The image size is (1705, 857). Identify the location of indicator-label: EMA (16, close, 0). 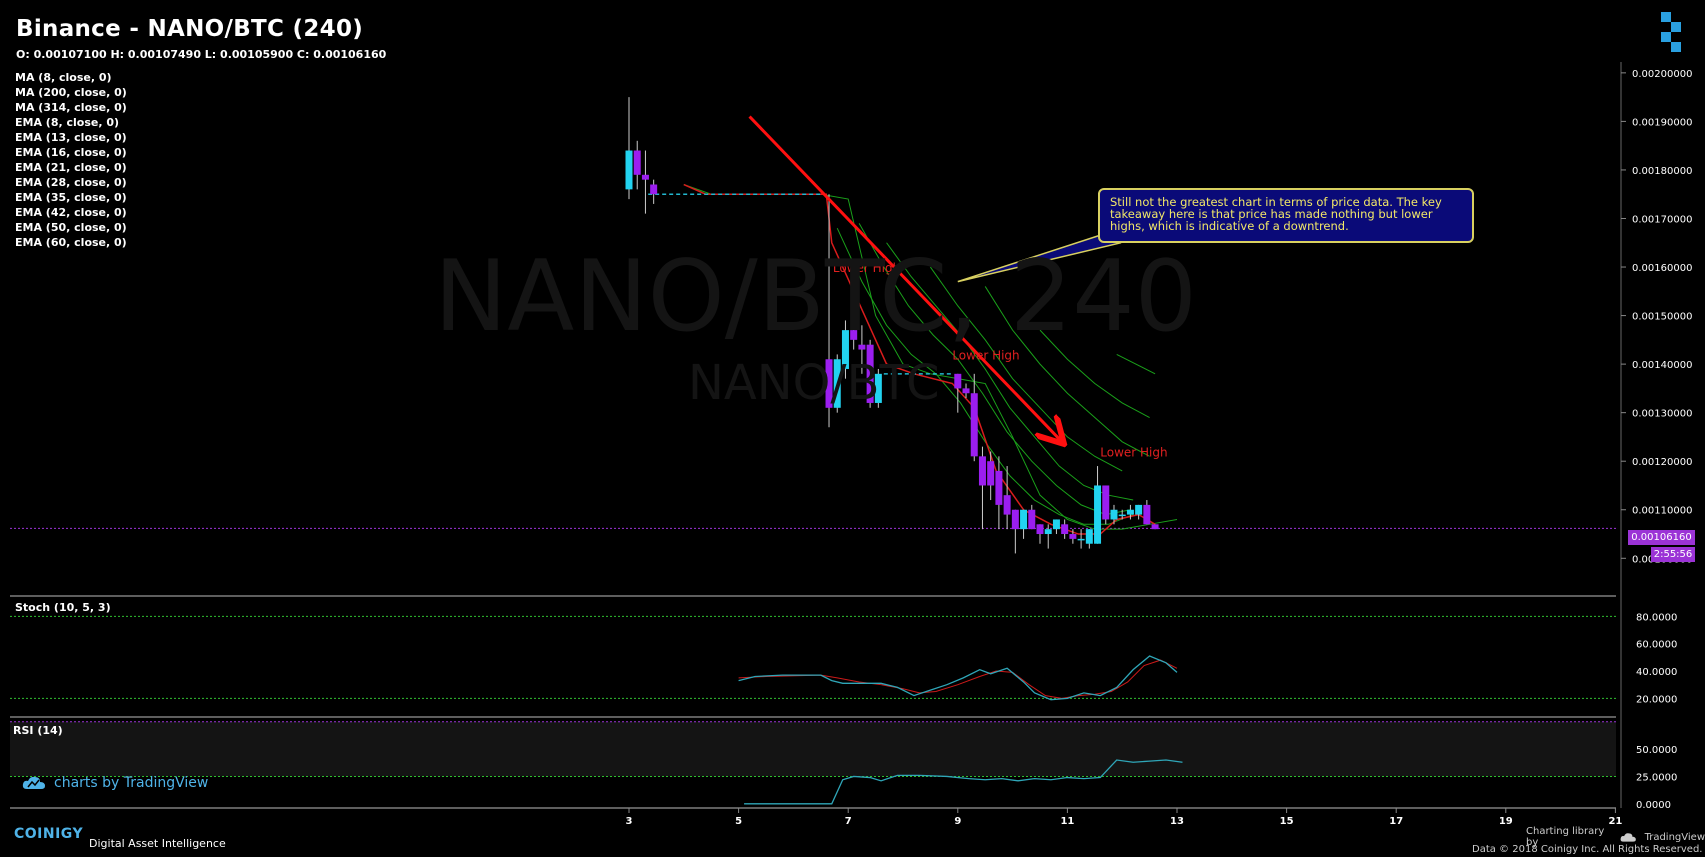
(71, 152).